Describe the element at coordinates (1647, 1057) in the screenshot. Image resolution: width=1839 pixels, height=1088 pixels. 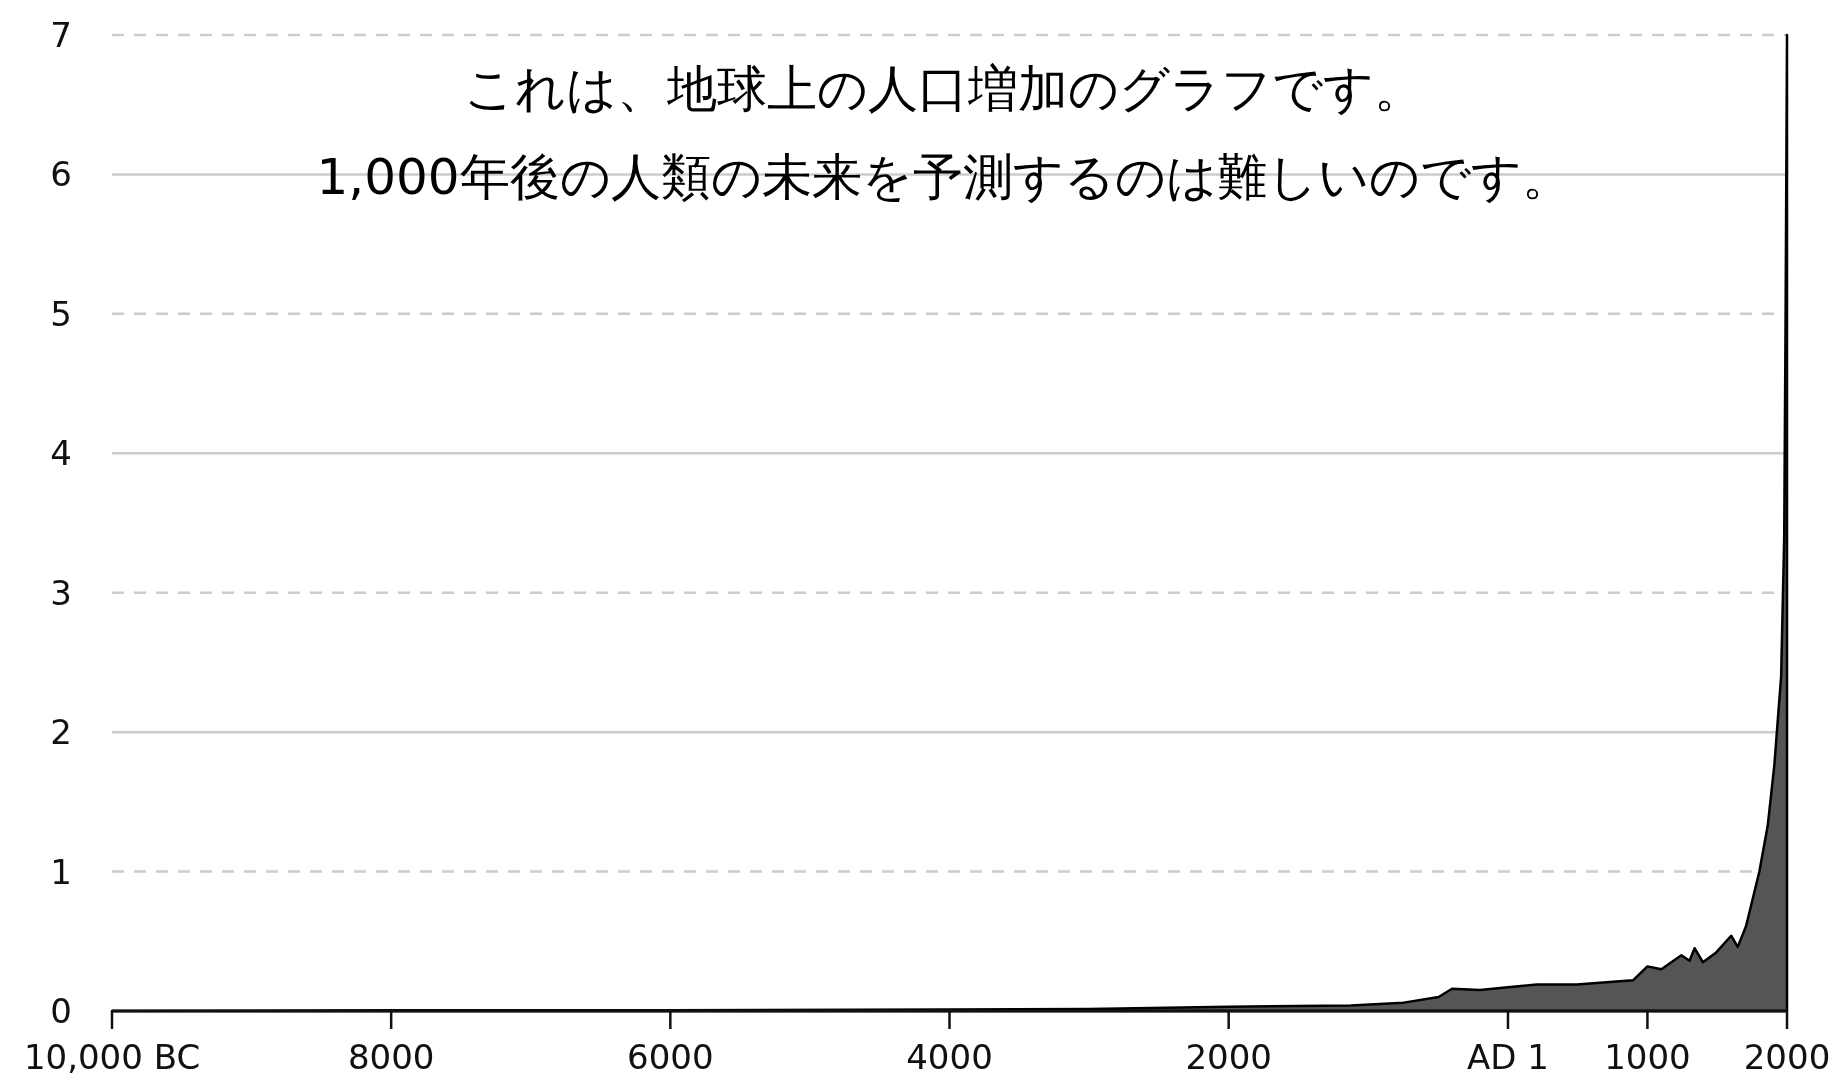
I see `x-tick-label: 1000` at that location.